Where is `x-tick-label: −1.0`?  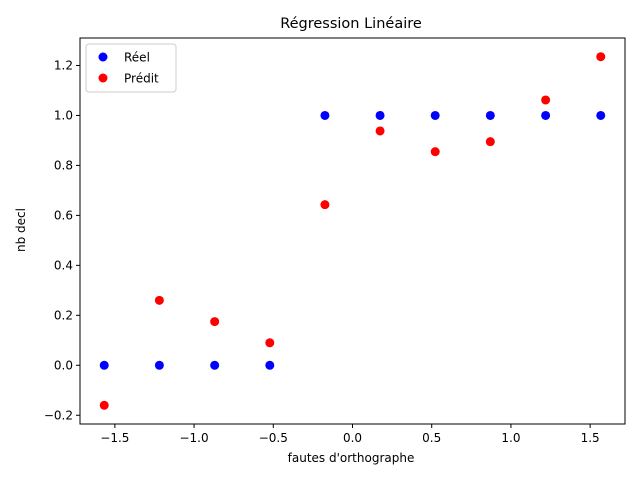 x-tick-label: −1.0 is located at coordinates (193, 438).